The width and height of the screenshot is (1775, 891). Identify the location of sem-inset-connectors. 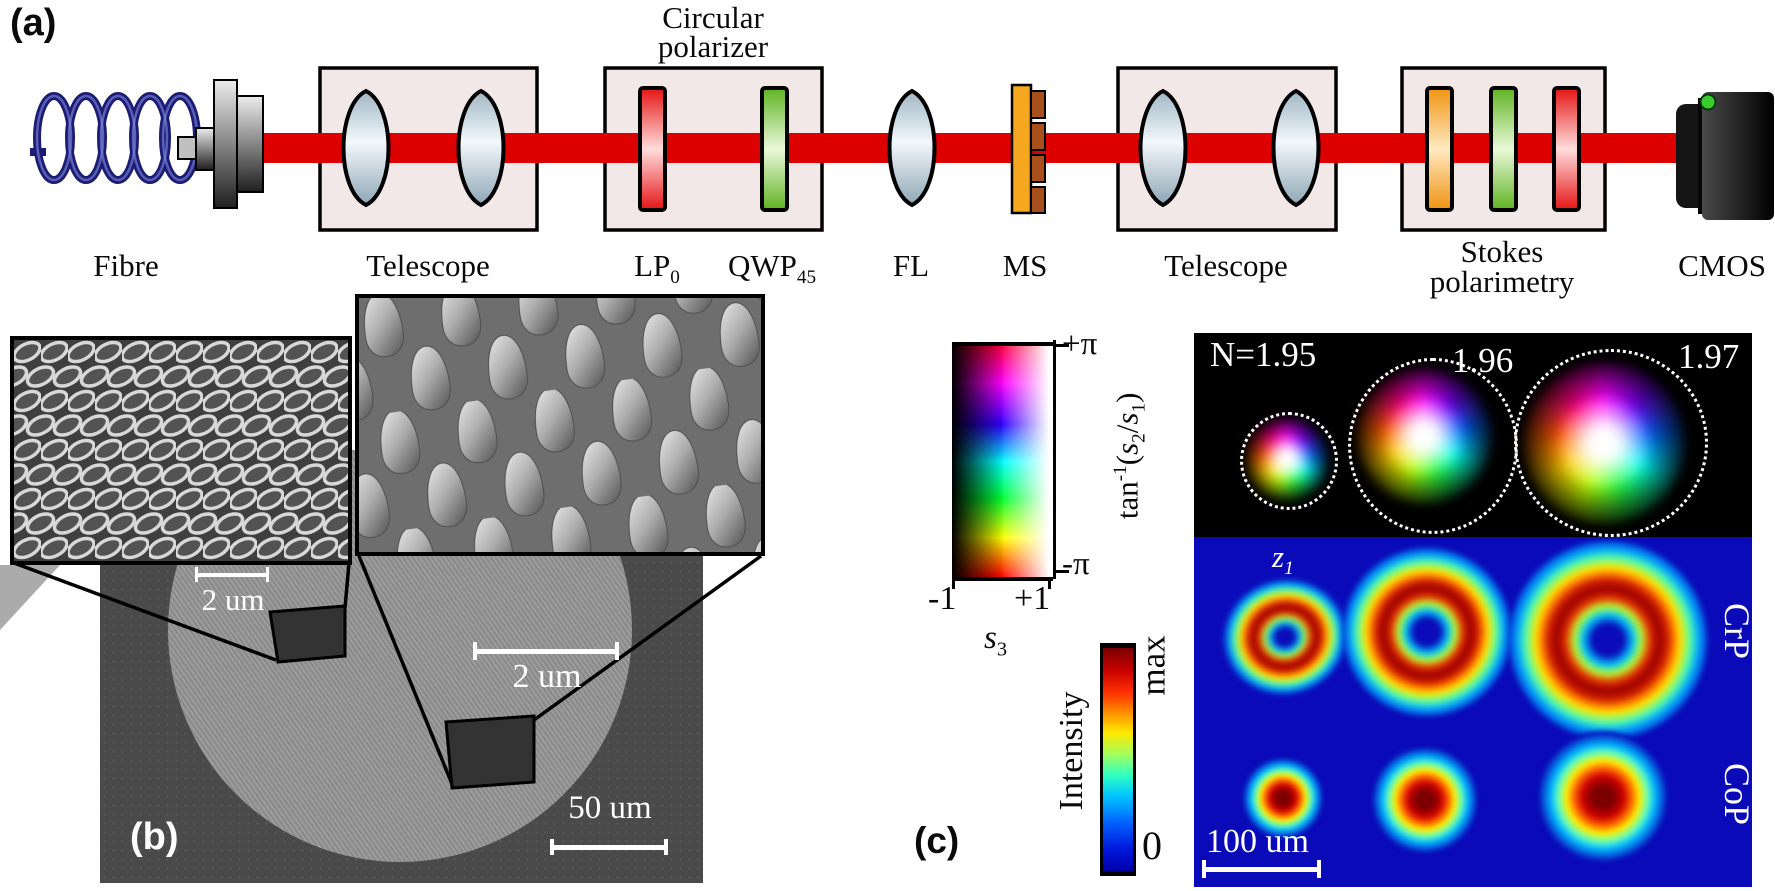
(381, 672).